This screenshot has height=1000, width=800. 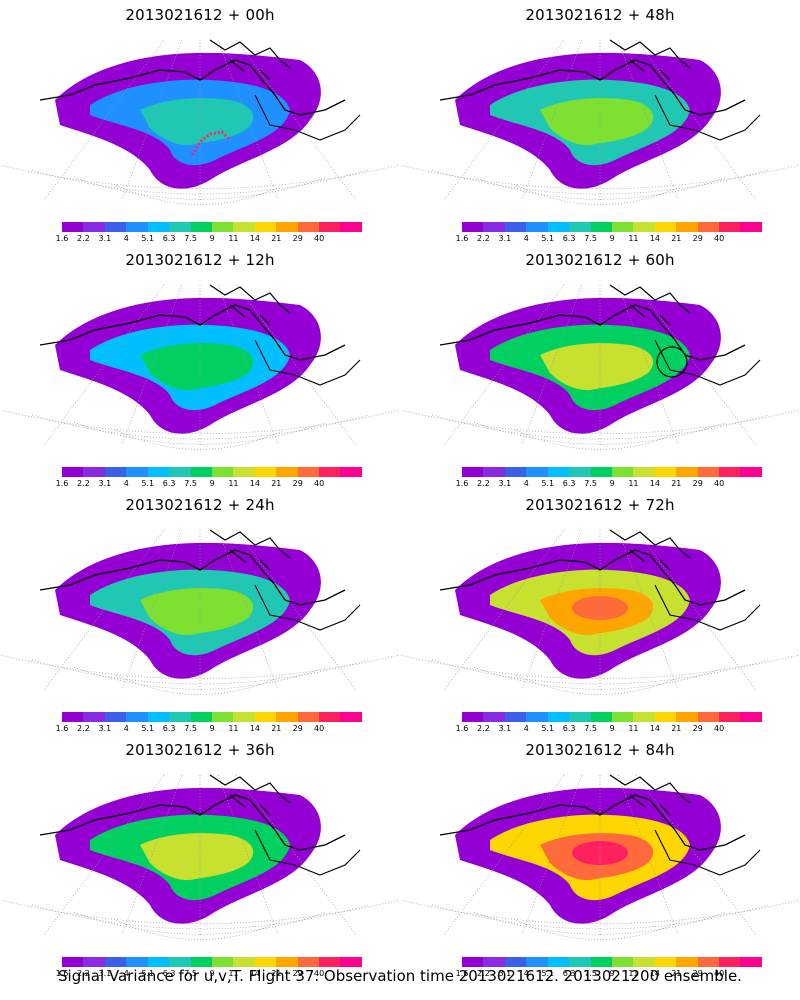 What do you see at coordinates (505, 483) in the screenshot?
I see `colorbar-tick-label: 3.1` at bounding box center [505, 483].